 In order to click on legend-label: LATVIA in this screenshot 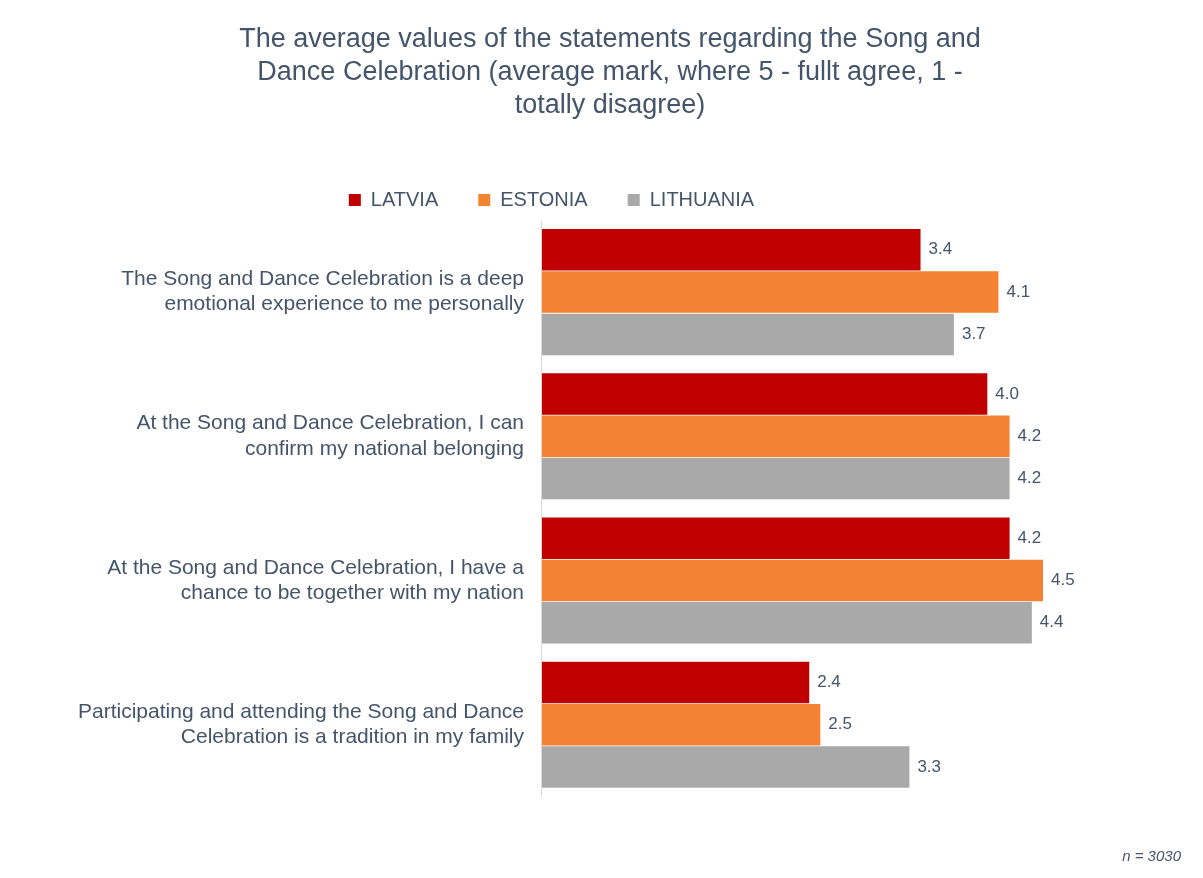, I will do `click(404, 198)`.